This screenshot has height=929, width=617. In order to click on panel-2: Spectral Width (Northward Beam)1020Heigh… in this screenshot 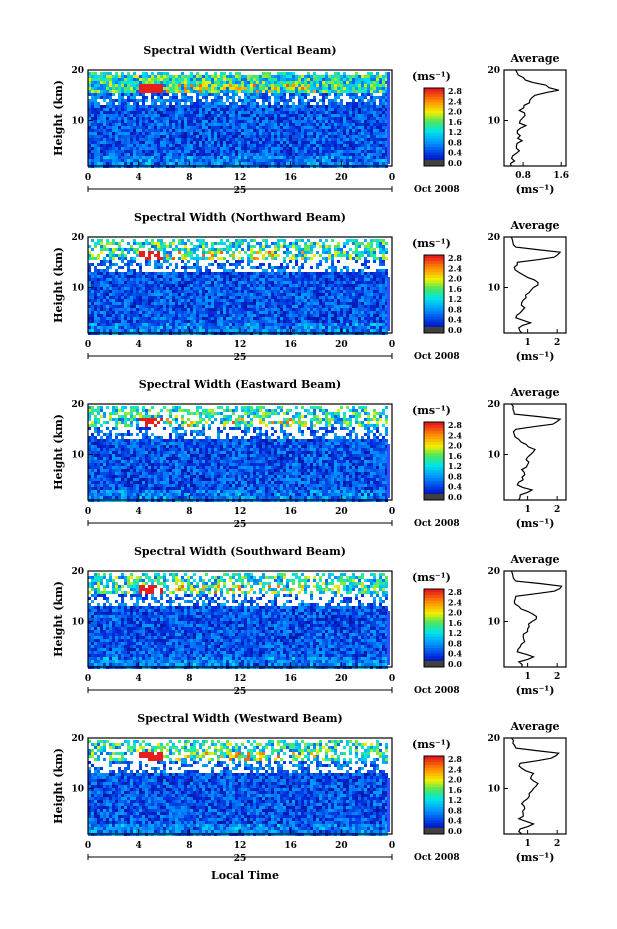, I will do `click(309, 287)`.